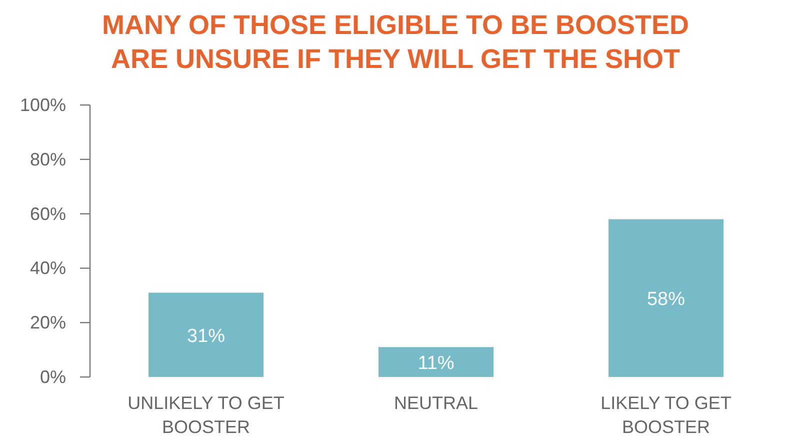 The image size is (791, 440). What do you see at coordinates (48, 322) in the screenshot?
I see `y-tick-label: 20%` at bounding box center [48, 322].